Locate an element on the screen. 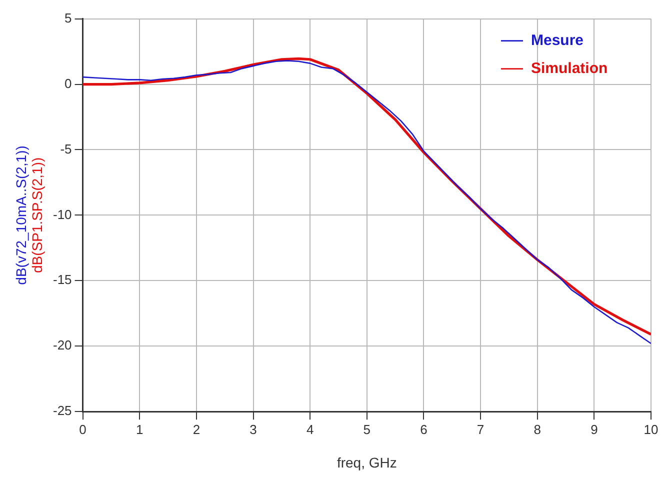 The width and height of the screenshot is (671, 484). y-axis-title: dB(v72_10mA..S(2,1)) is located at coordinates (20, 215).